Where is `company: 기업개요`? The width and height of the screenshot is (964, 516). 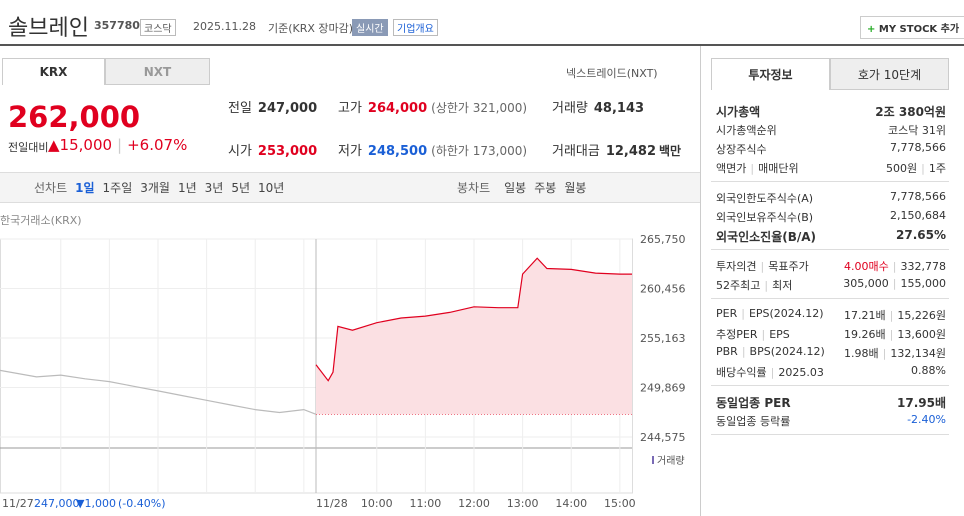
company: 기업개요 is located at coordinates (415, 27).